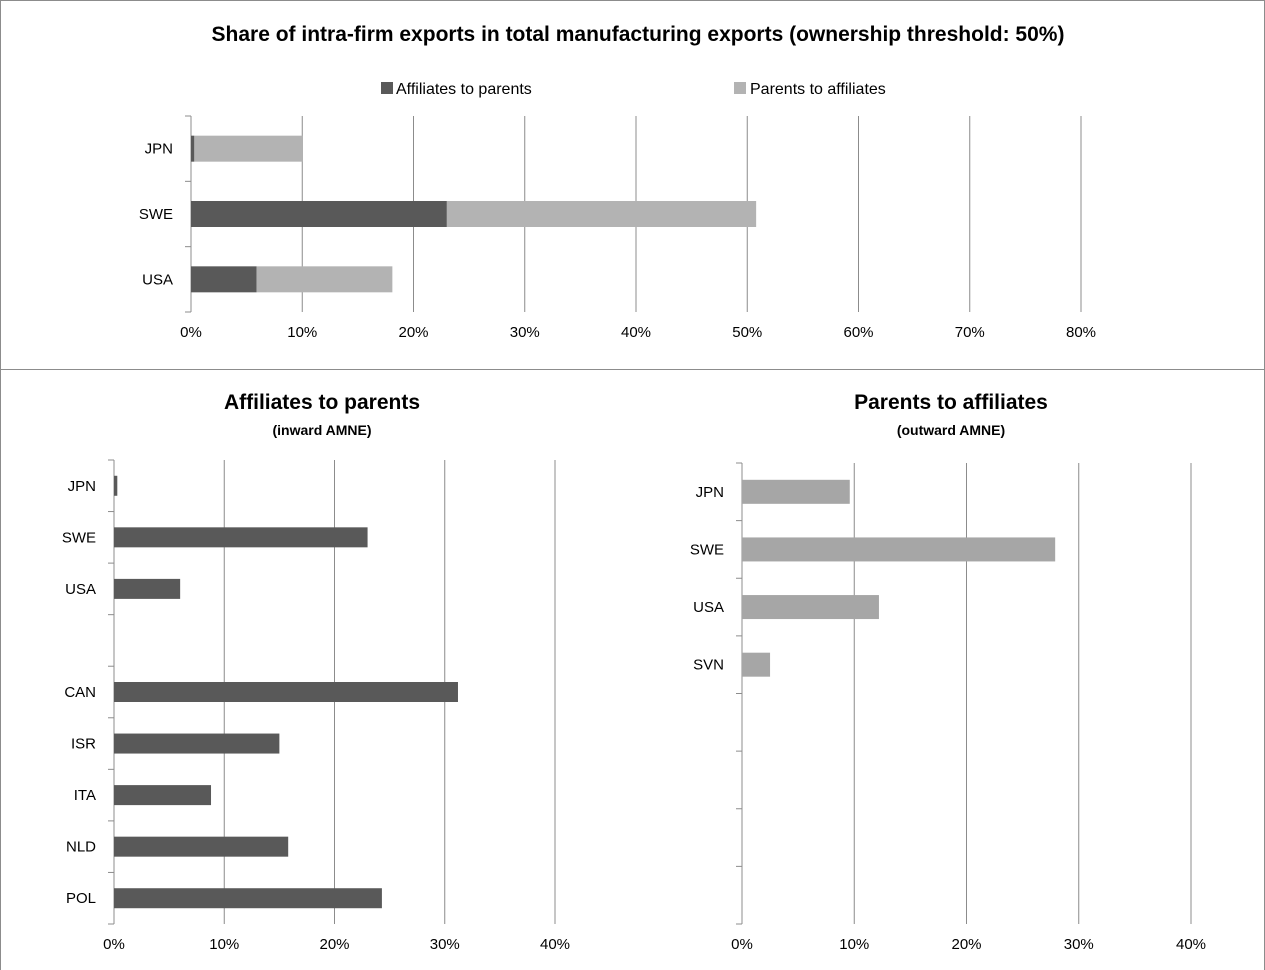 This screenshot has width=1265, height=970. Describe the element at coordinates (740, 88) in the screenshot. I see `legend-swatch-parents` at that location.